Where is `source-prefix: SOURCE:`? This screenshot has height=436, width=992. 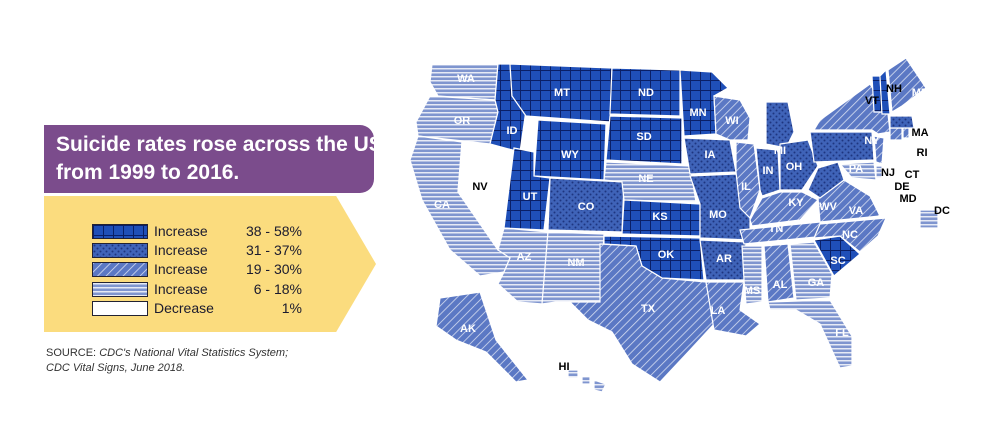
source-prefix: SOURCE: is located at coordinates (71, 353).